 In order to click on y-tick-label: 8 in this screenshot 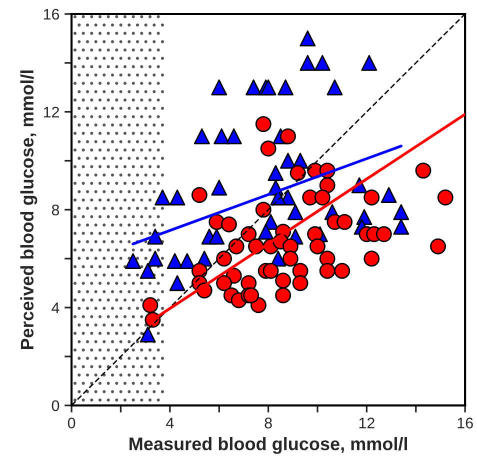, I will do `click(56, 210)`.